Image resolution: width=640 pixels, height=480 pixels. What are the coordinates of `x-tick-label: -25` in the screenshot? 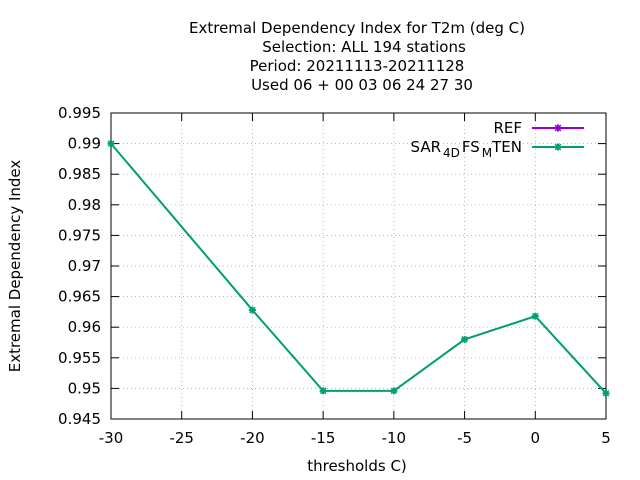 It's located at (181, 438).